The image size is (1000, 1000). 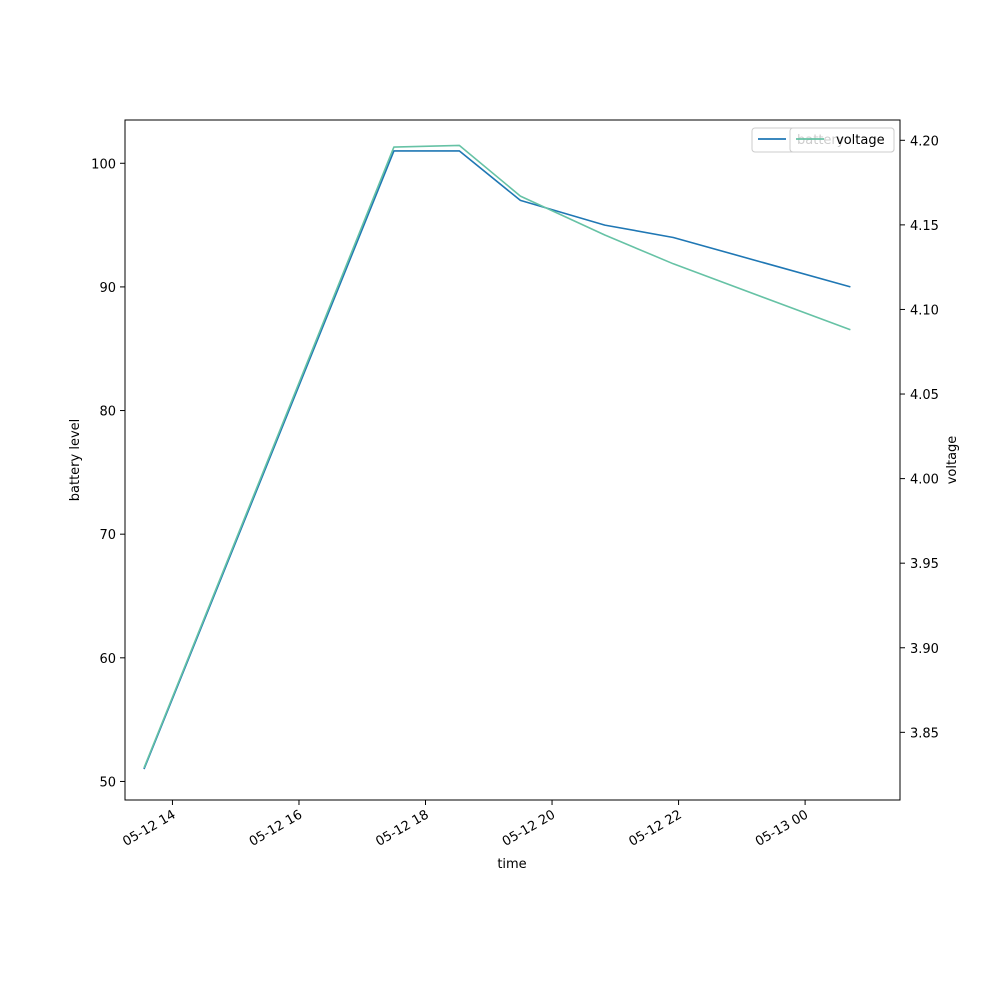 What do you see at coordinates (924, 480) in the screenshot?
I see `right-y-tick-label: 4.00` at bounding box center [924, 480].